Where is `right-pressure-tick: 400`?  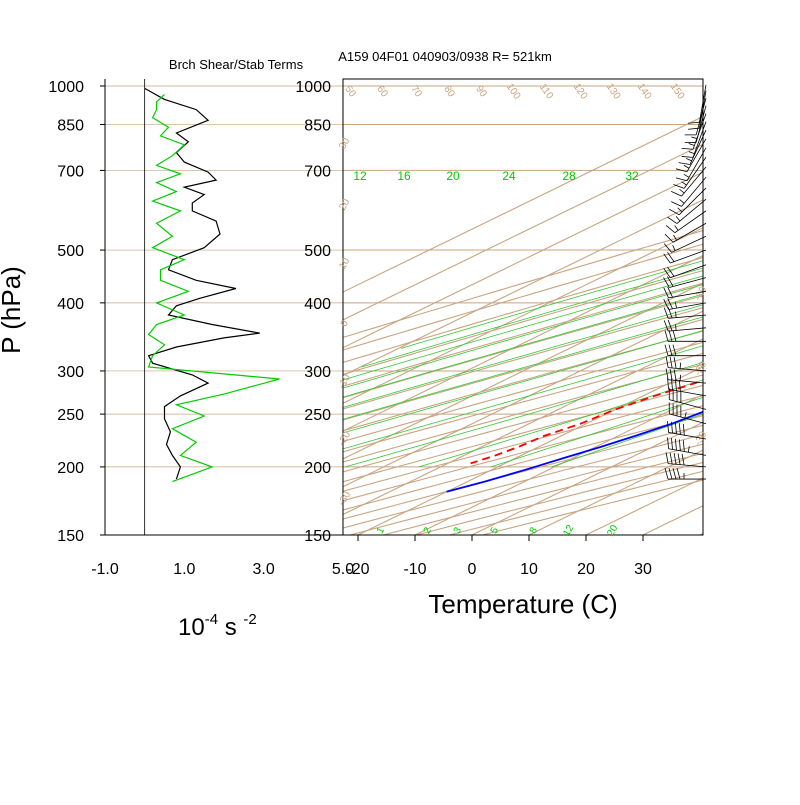 right-pressure-tick: 400 is located at coordinates (317, 304).